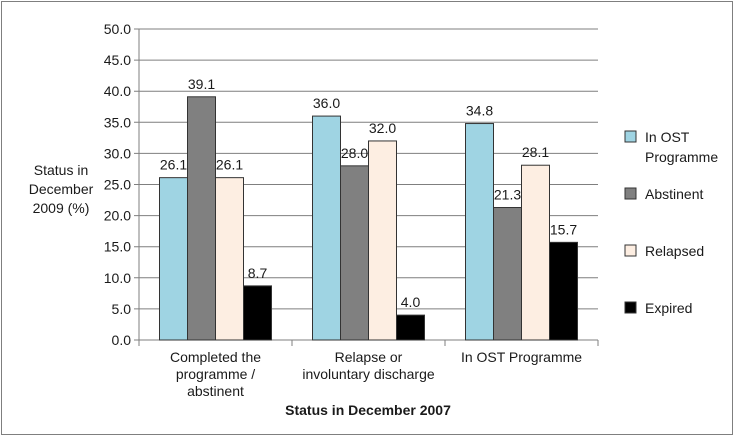 The image size is (736, 438). I want to click on y-tick-label: 30.0, so click(117, 153).